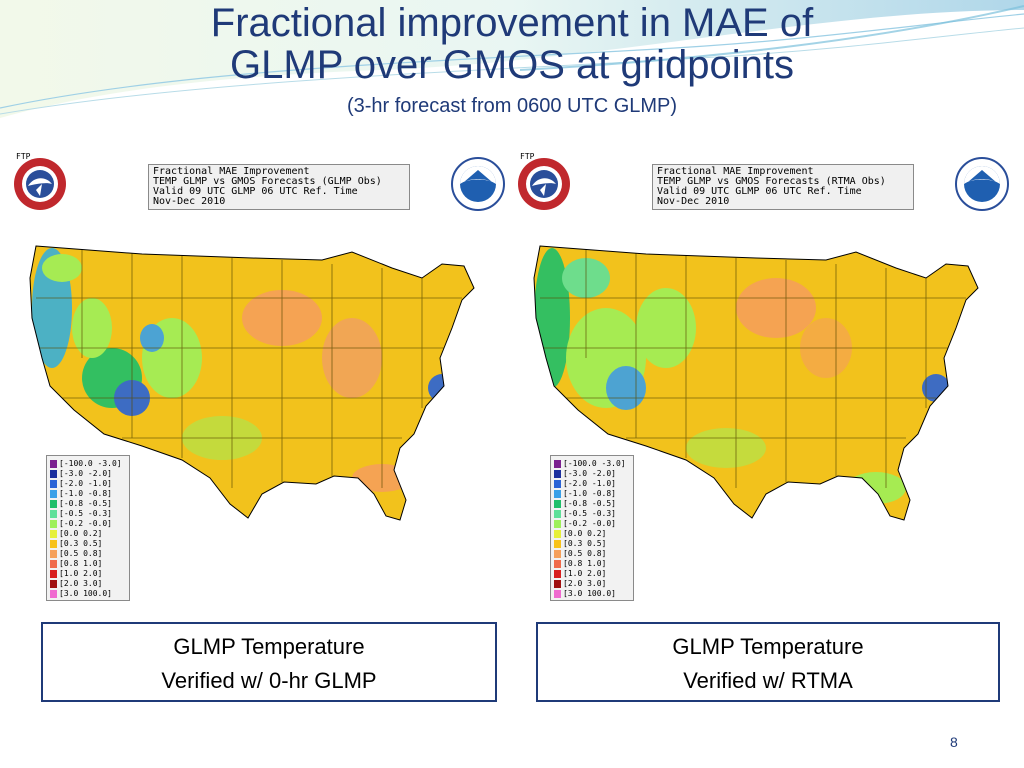 The image size is (1024, 768). What do you see at coordinates (512, 106) in the screenshot?
I see `slide-subtitle: (3-hr forecast from 0600 UTC GLMP)` at bounding box center [512, 106].